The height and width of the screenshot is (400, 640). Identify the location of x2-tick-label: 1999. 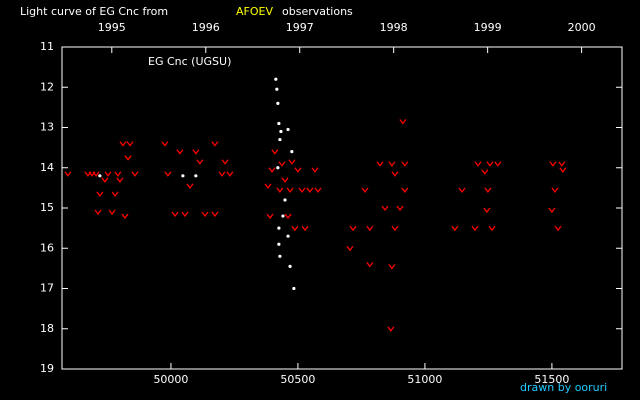
(488, 27).